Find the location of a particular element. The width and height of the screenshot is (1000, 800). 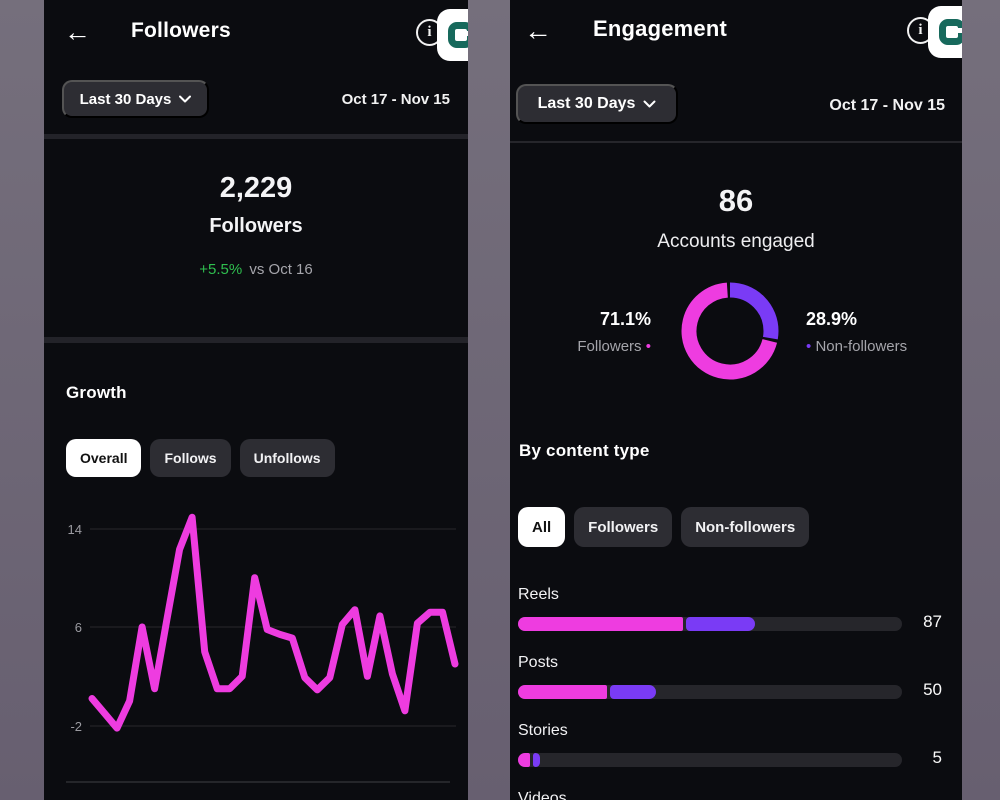

nonfollowers-legend-label: • Non-followers is located at coordinates (884, 346).